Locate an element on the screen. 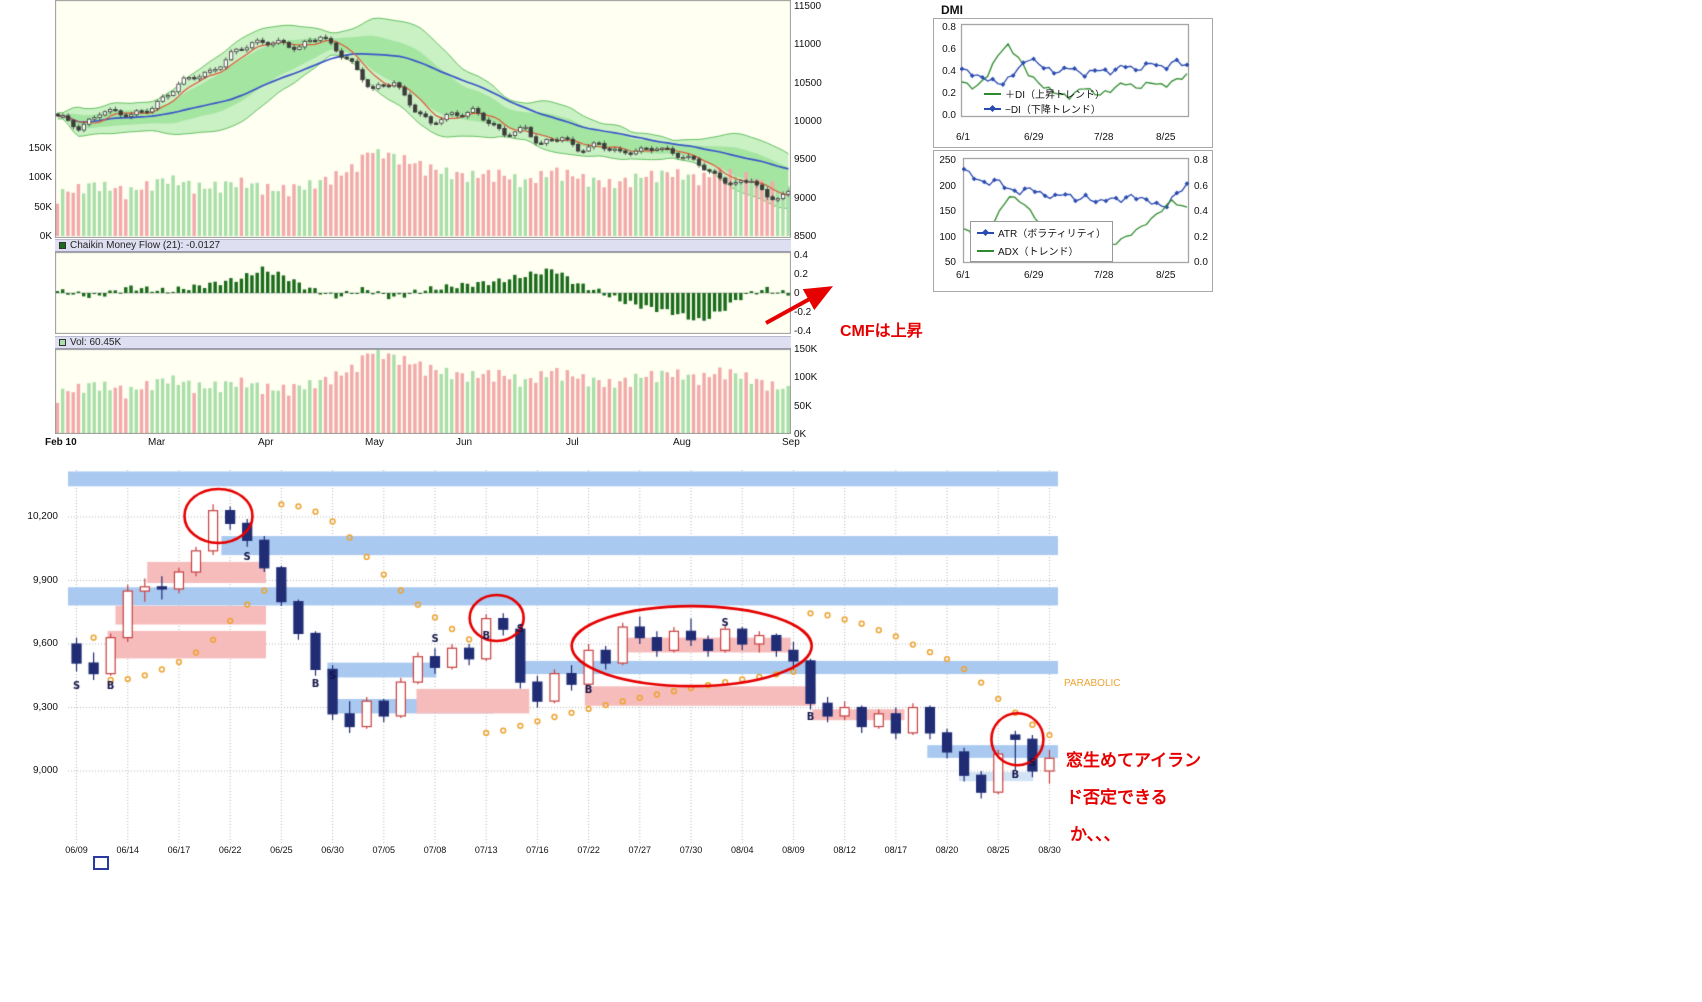 The height and width of the screenshot is (1002, 1702). parabolic-label: PARABOLIC is located at coordinates (1092, 683).